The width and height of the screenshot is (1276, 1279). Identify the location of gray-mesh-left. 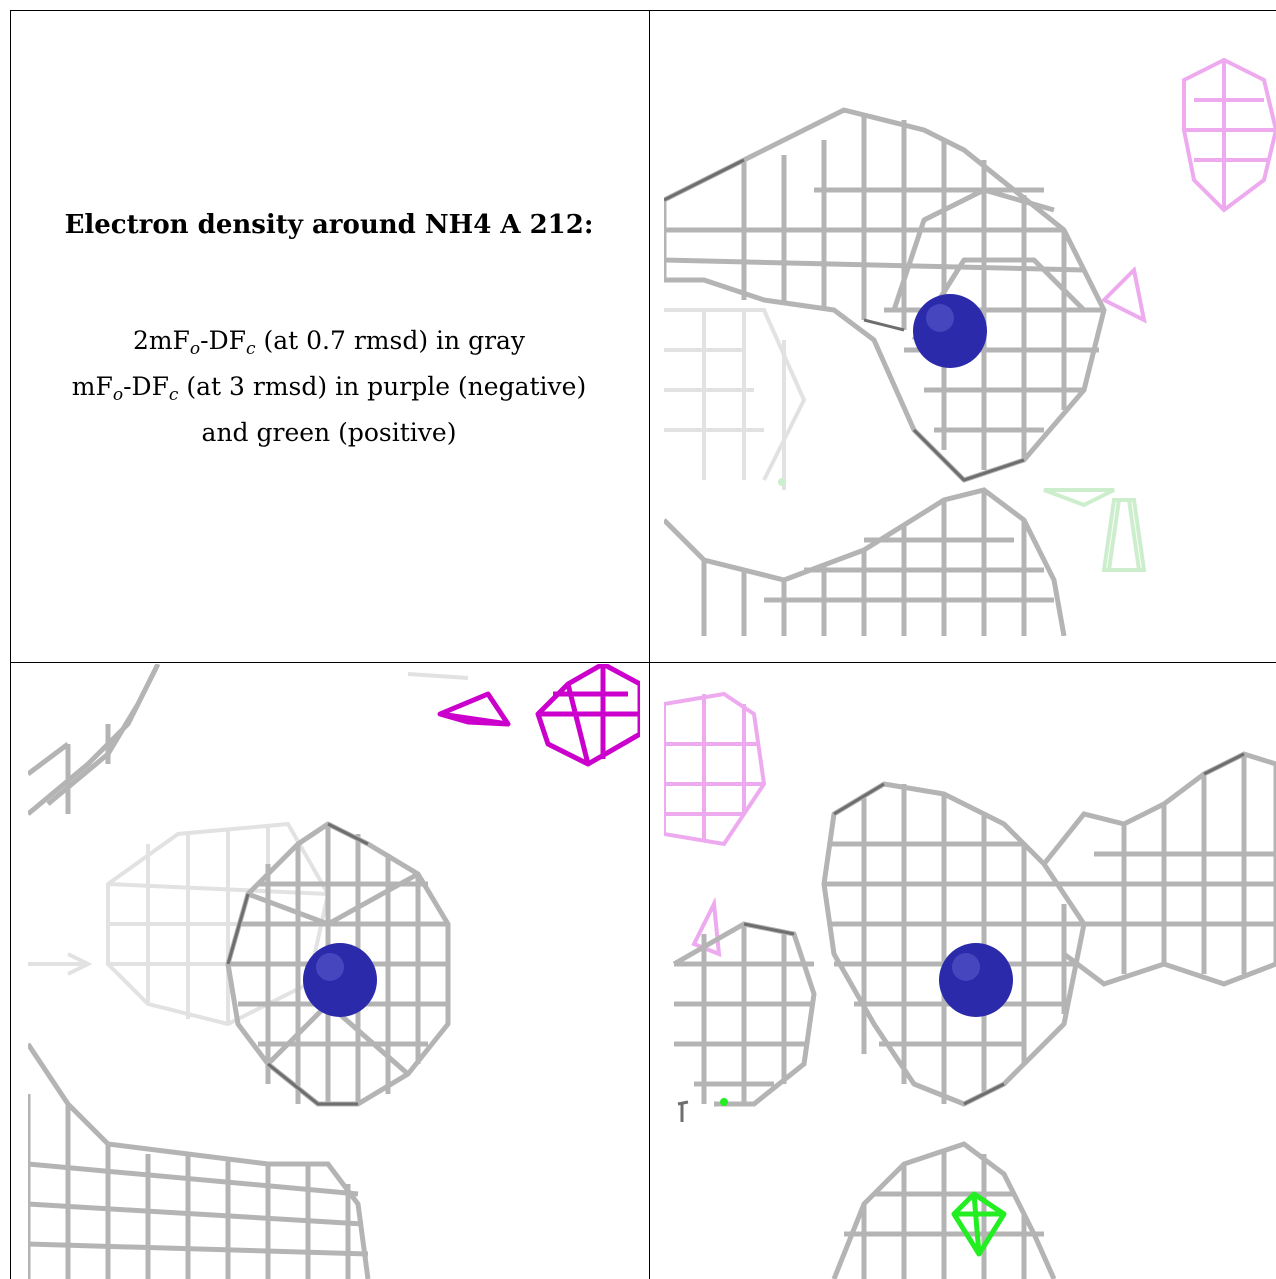
(744, 1014).